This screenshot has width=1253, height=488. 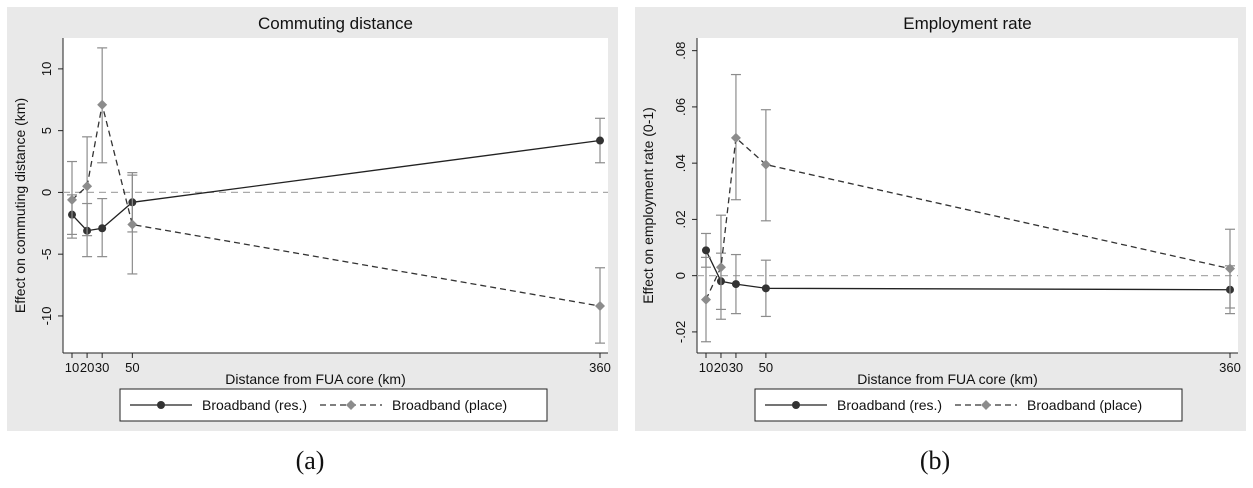 I want to click on chart-title: Commuting distance, so click(x=335, y=23).